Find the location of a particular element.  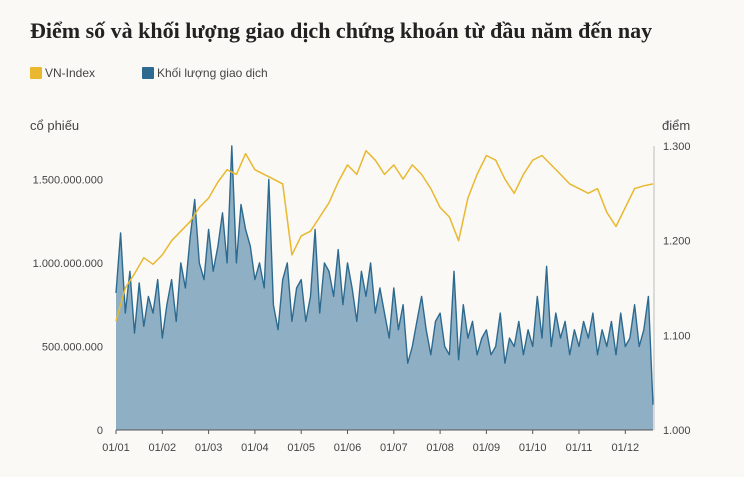

legend-label-vnindex: VN-Index is located at coordinates (70, 73).